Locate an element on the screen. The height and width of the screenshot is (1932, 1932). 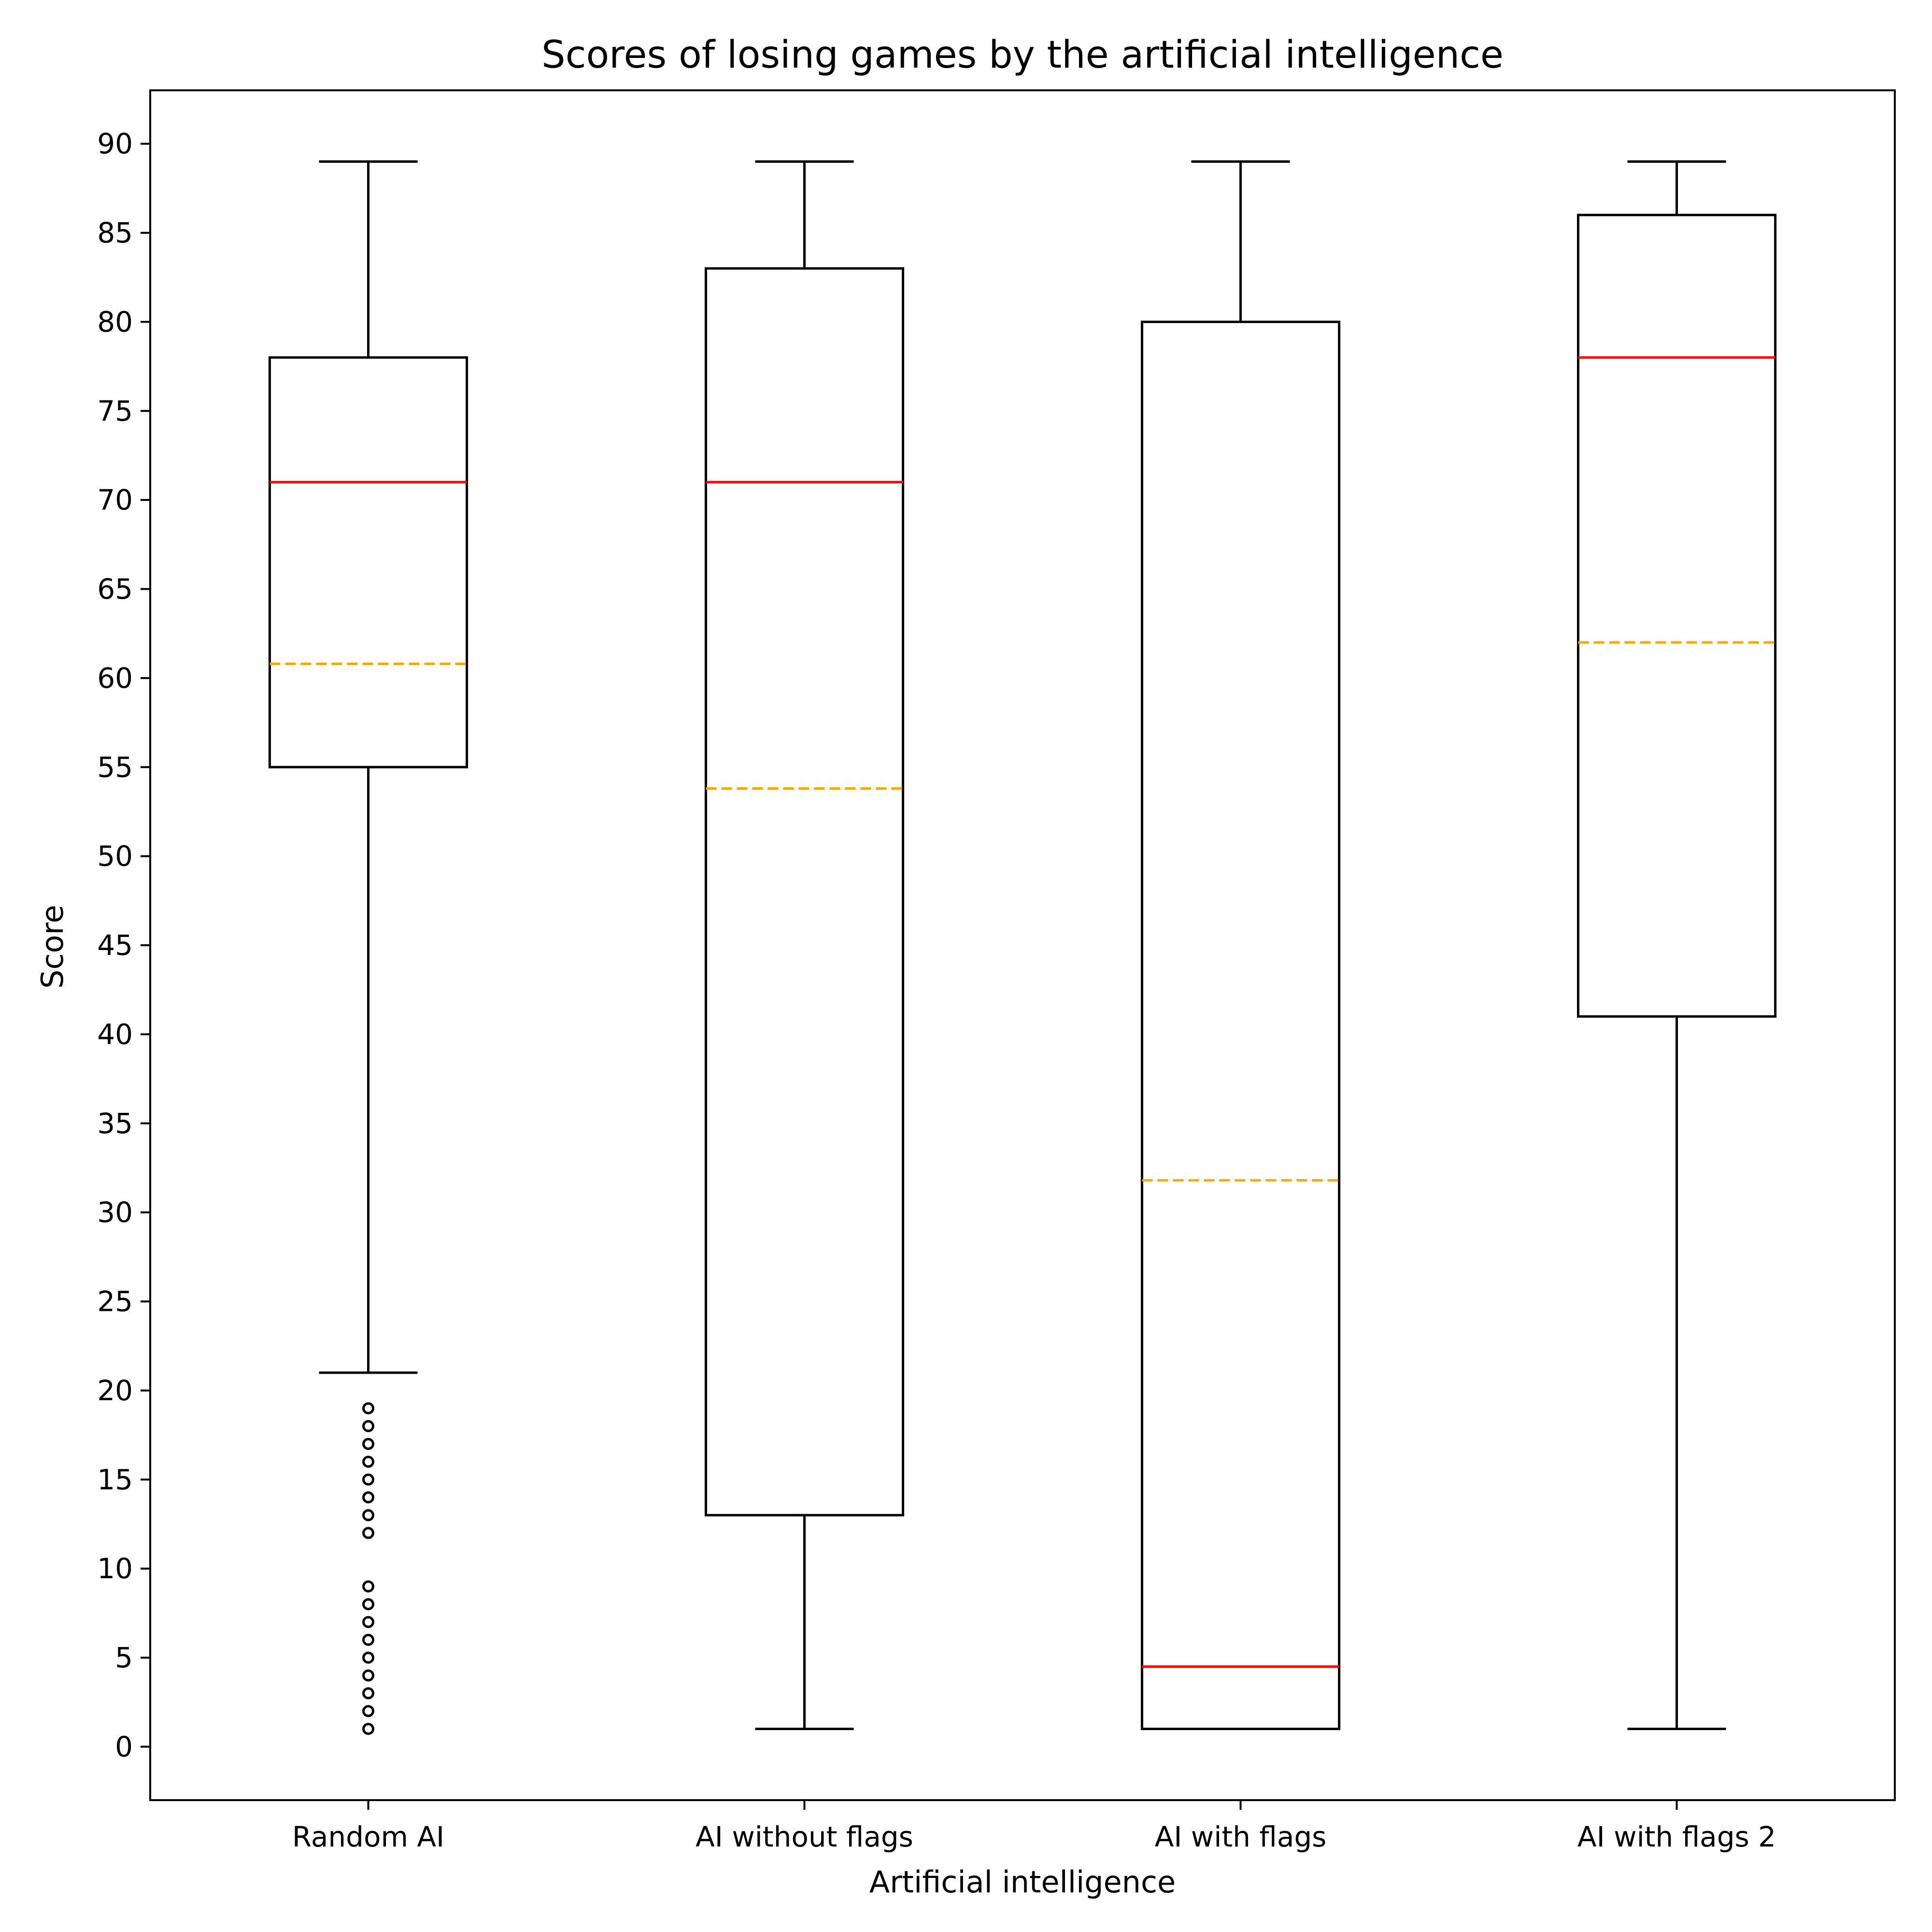
y-tick-label: 35 is located at coordinates (115, 1123).